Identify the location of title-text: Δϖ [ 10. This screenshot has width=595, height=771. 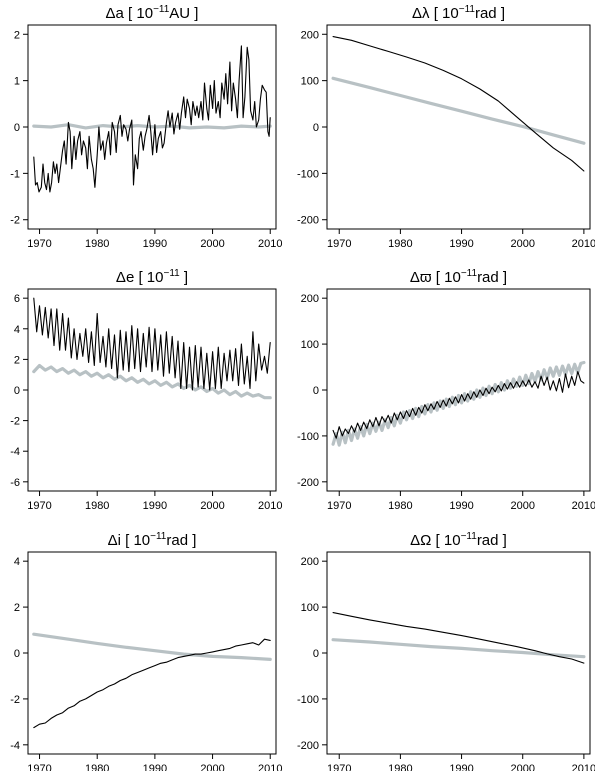
(435, 277).